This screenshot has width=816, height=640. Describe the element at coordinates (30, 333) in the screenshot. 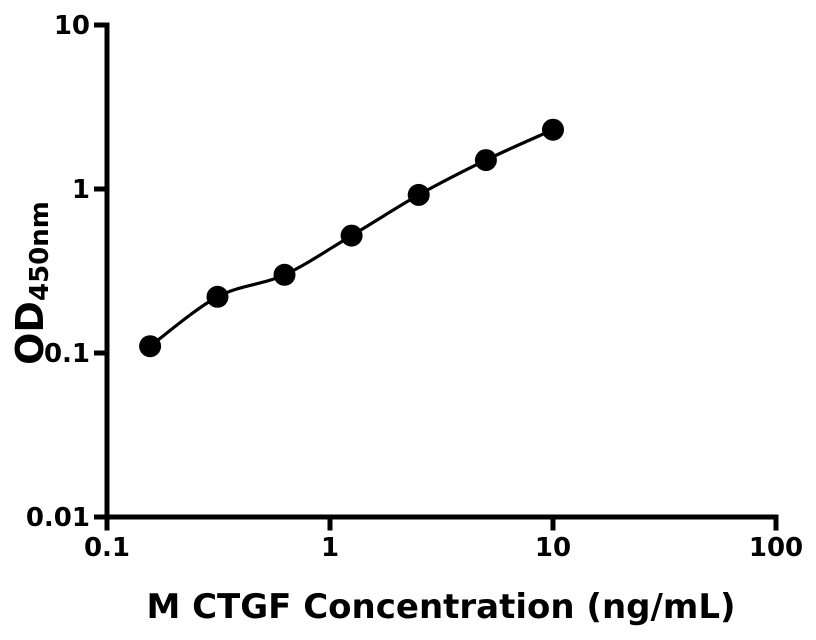

I see `y-axis-title-main: OD` at that location.